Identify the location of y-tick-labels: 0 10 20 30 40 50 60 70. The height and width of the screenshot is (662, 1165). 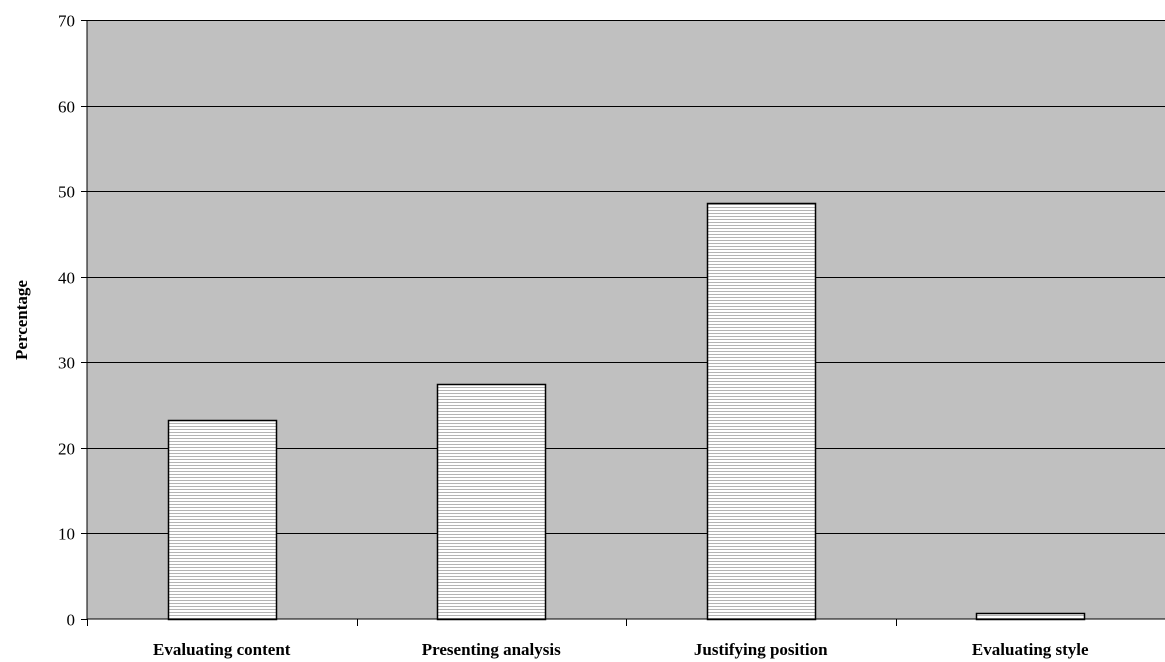
(66, 321).